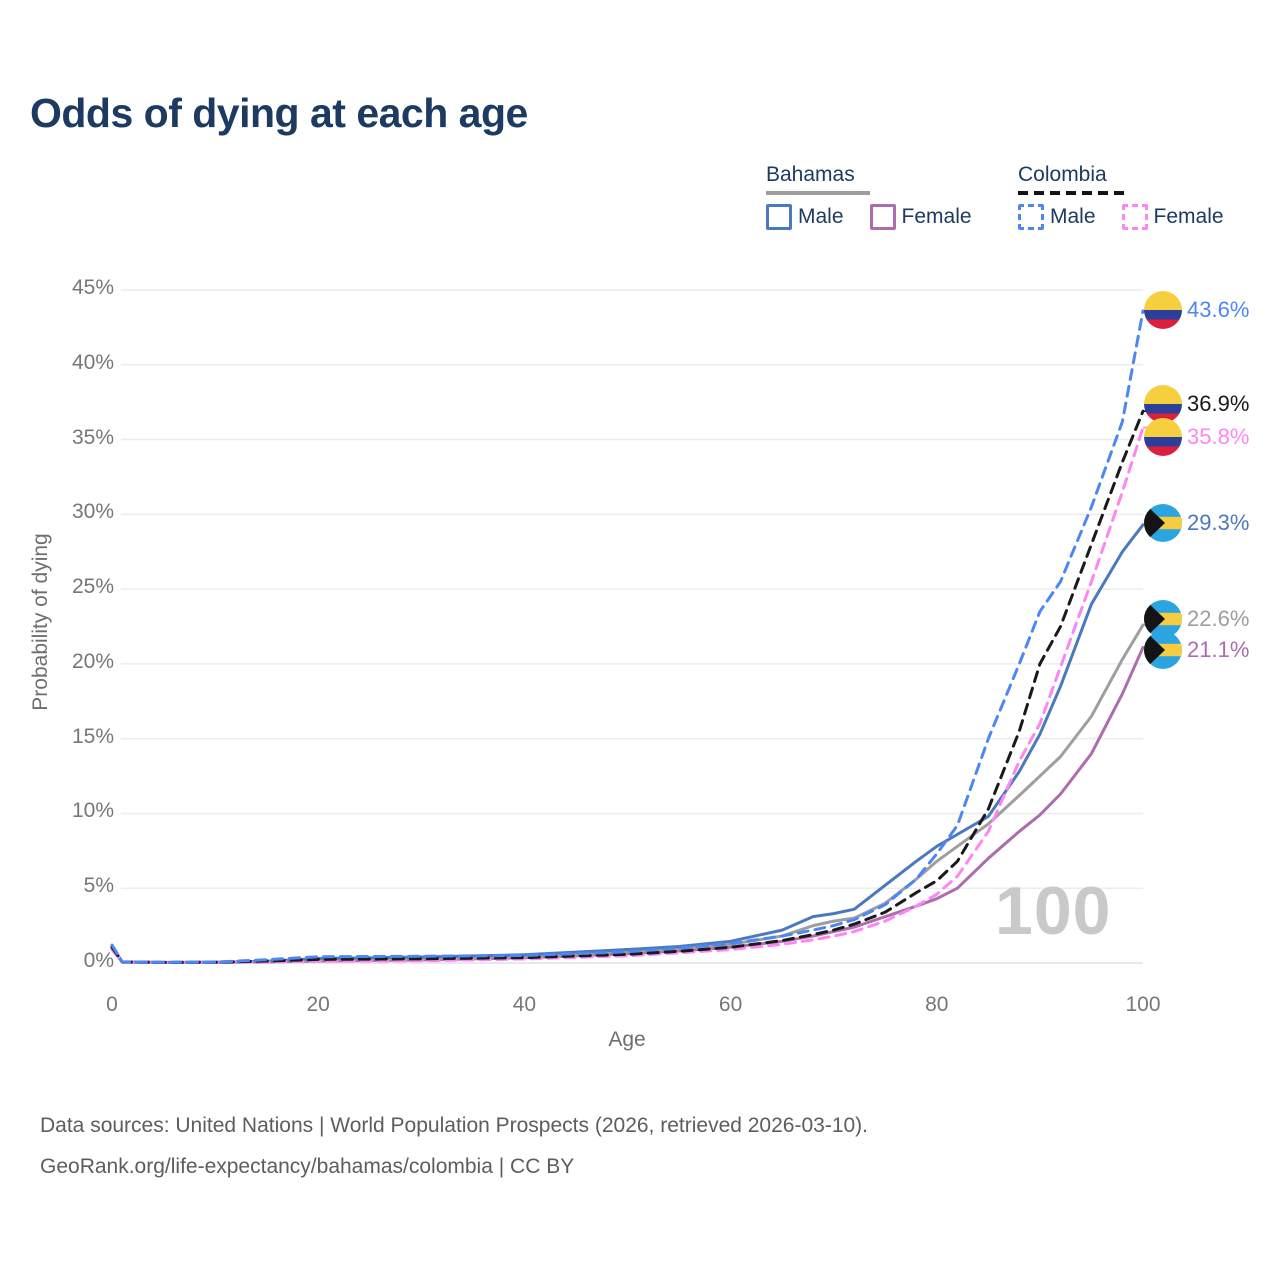  I want to click on end-label-colombia-female: 35.8%, so click(1197, 436).